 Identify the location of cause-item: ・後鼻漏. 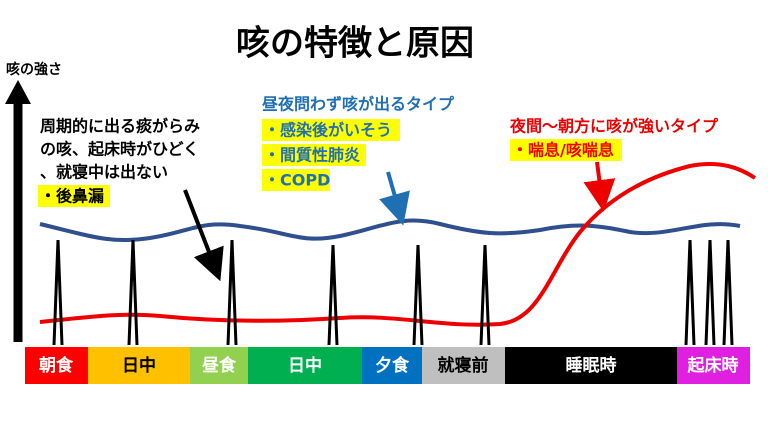
(72, 196).